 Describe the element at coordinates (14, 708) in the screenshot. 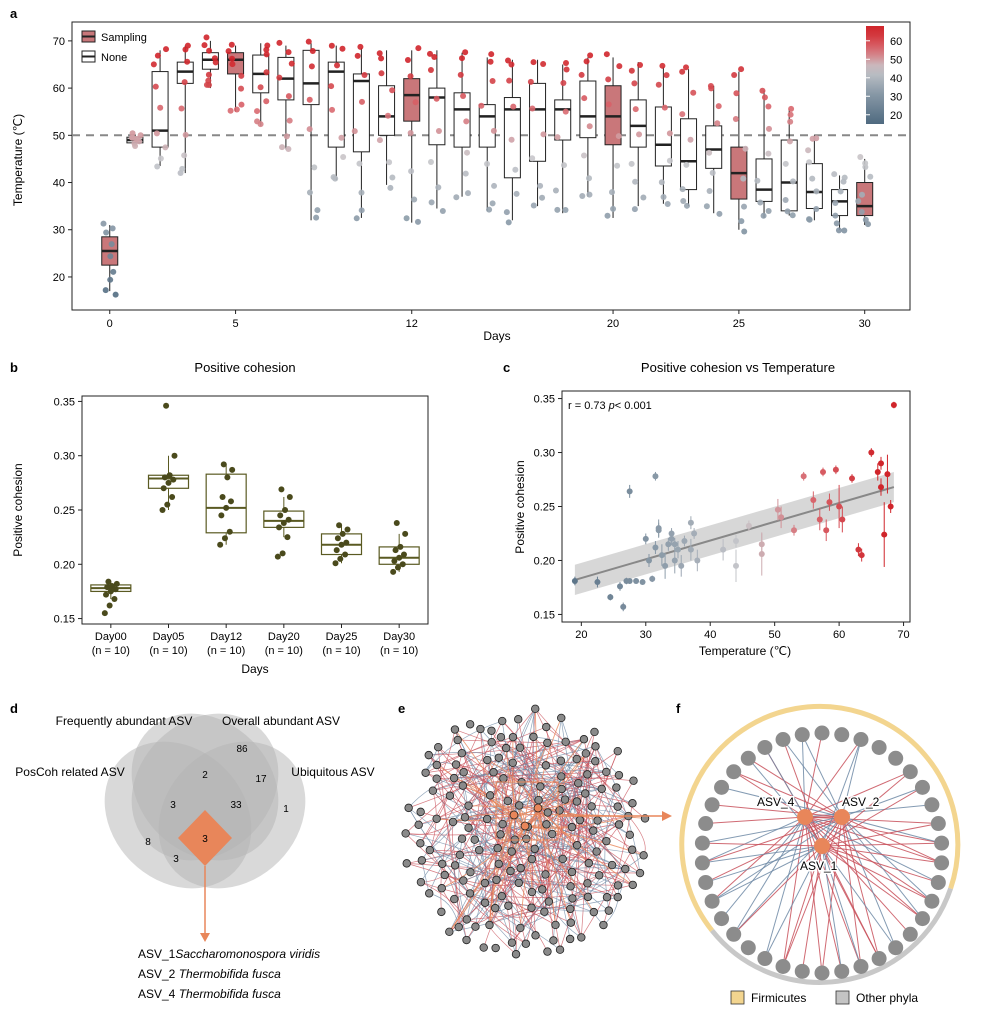

I see `panel-letter-d: d` at that location.